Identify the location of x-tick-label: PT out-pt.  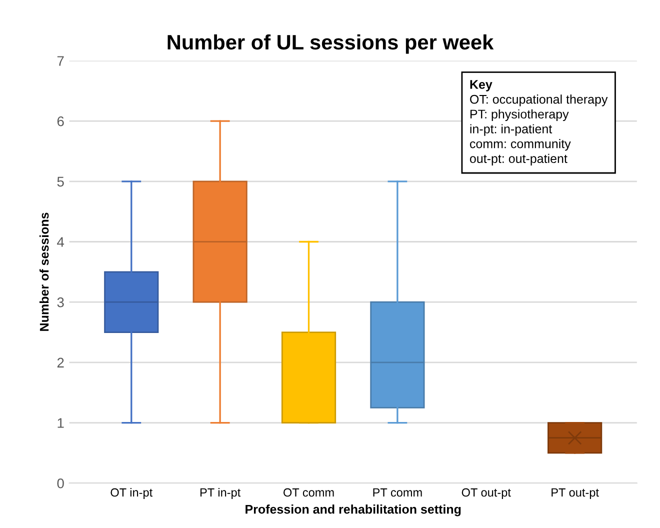
(575, 493).